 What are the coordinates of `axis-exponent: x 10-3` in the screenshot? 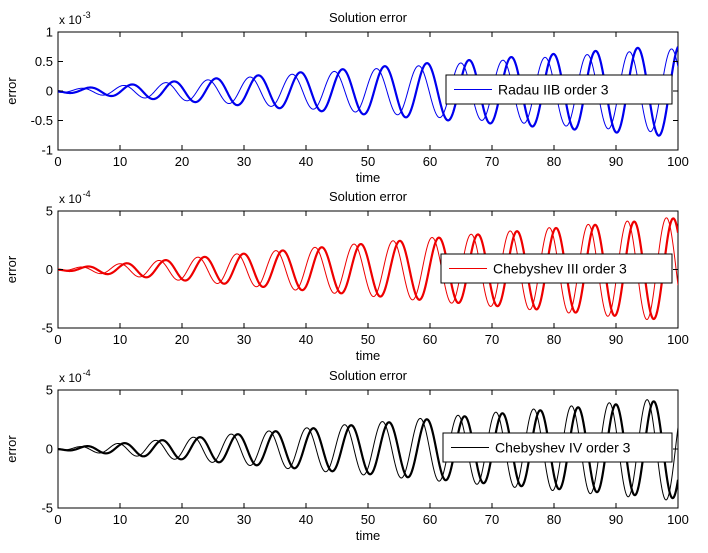 It's located at (75, 18).